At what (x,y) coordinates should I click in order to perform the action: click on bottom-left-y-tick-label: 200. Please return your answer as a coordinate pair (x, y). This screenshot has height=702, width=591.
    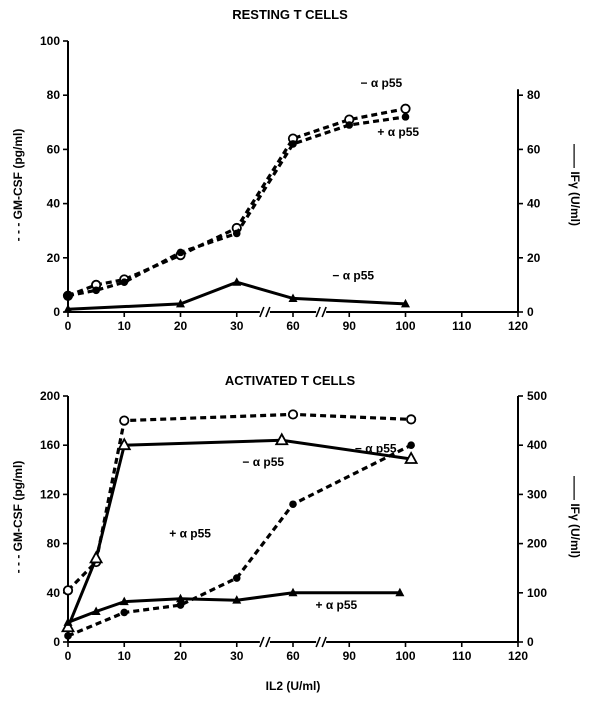
    Looking at the image, I should click on (50, 396).